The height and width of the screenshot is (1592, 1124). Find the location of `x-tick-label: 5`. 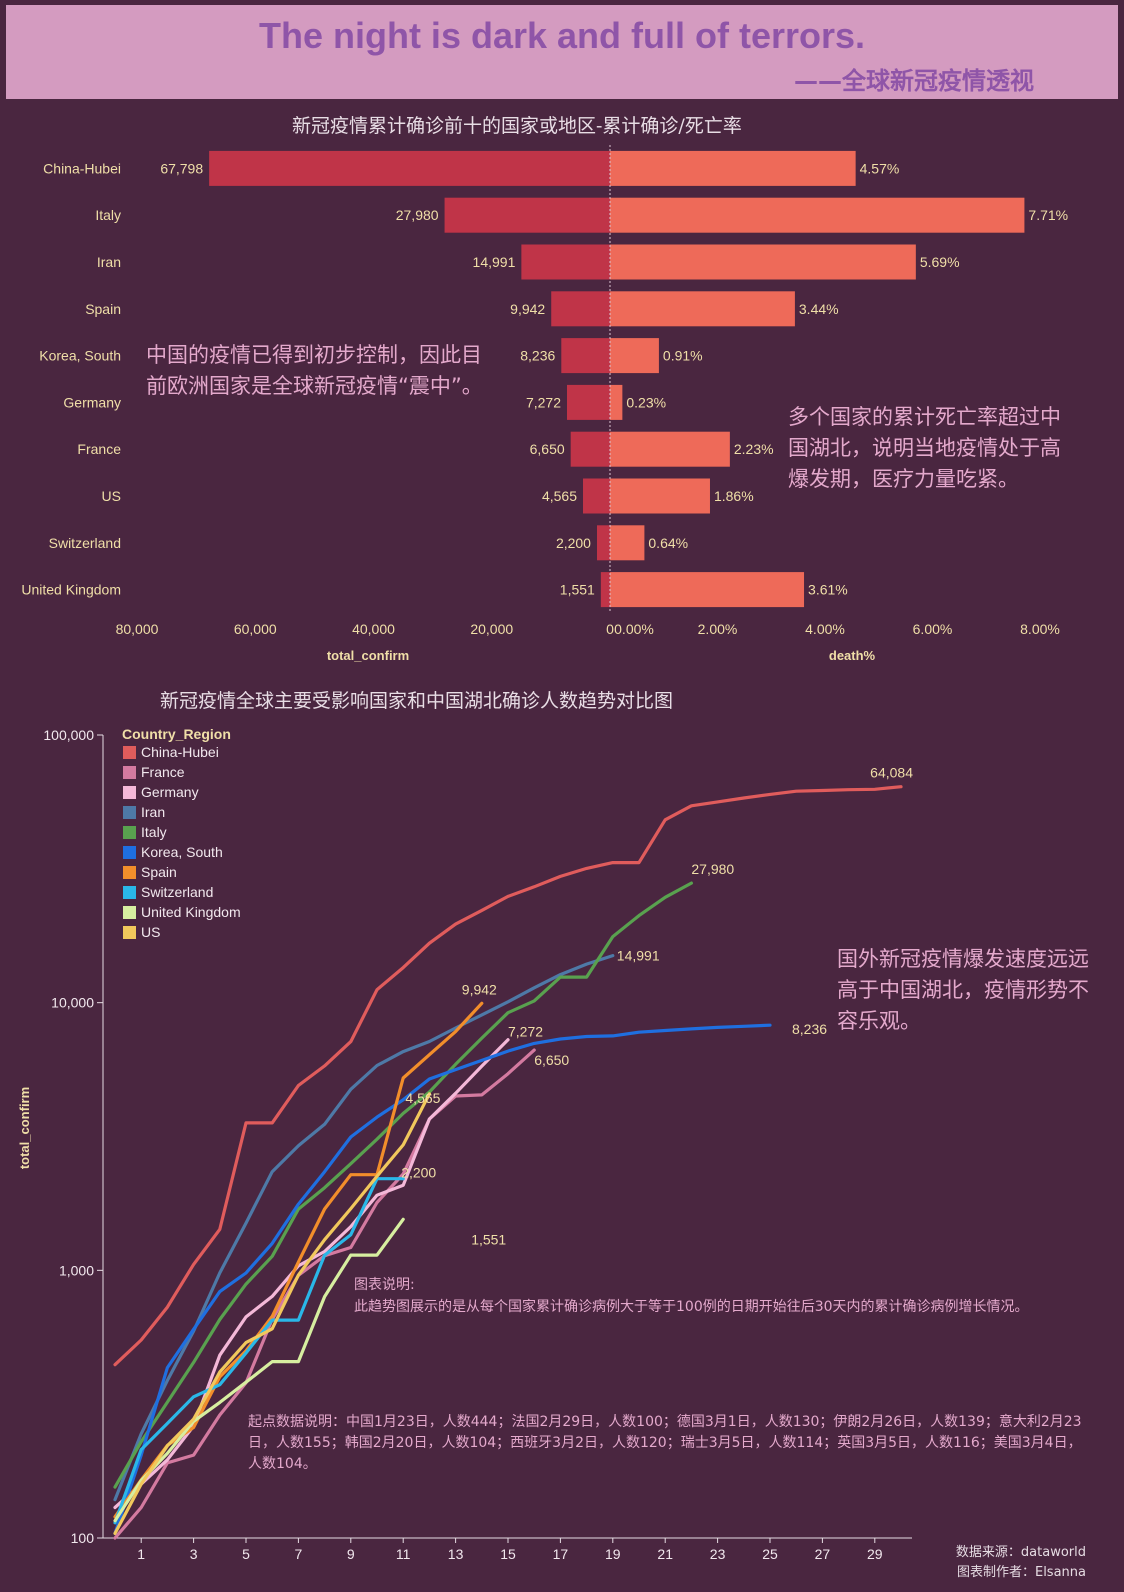

x-tick-label: 5 is located at coordinates (246, 1554).